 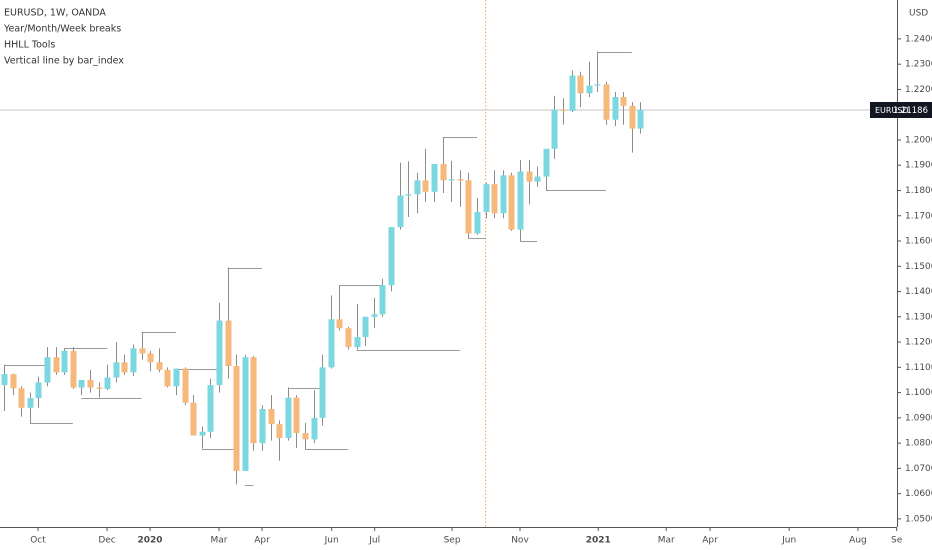 What do you see at coordinates (918, 39) in the screenshot?
I see `y-tick-label: 1.24000` at bounding box center [918, 39].